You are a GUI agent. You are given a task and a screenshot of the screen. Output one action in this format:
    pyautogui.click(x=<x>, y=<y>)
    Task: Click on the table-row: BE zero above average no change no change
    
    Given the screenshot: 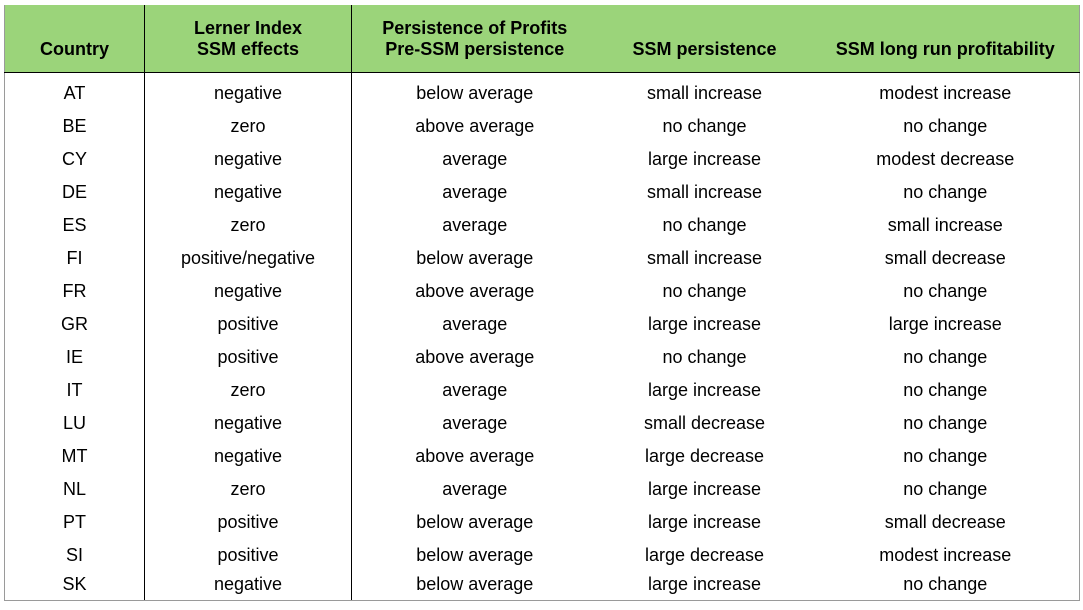 What is the action you would take?
    pyautogui.click(x=542, y=126)
    